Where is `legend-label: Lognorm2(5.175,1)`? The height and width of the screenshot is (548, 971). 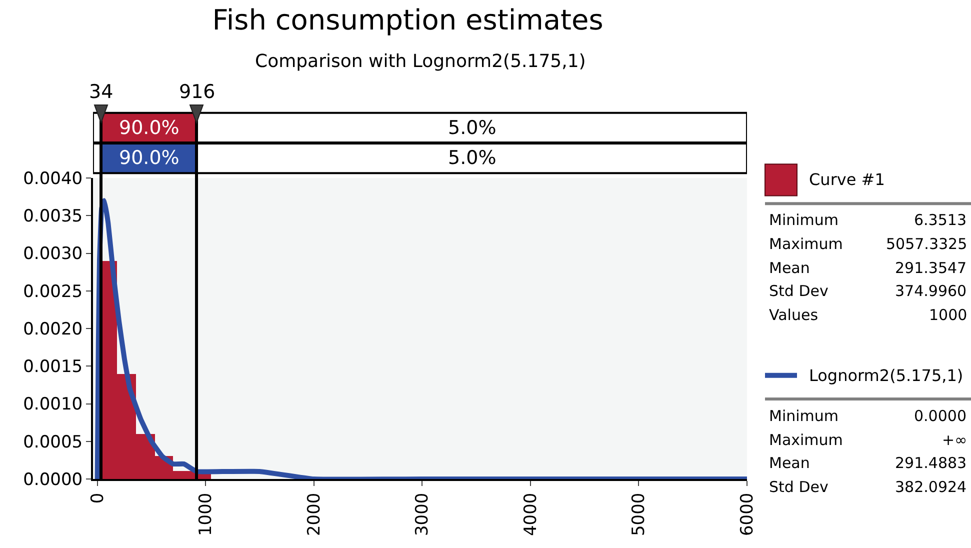 legend-label: Lognorm2(5.175,1) is located at coordinates (886, 375).